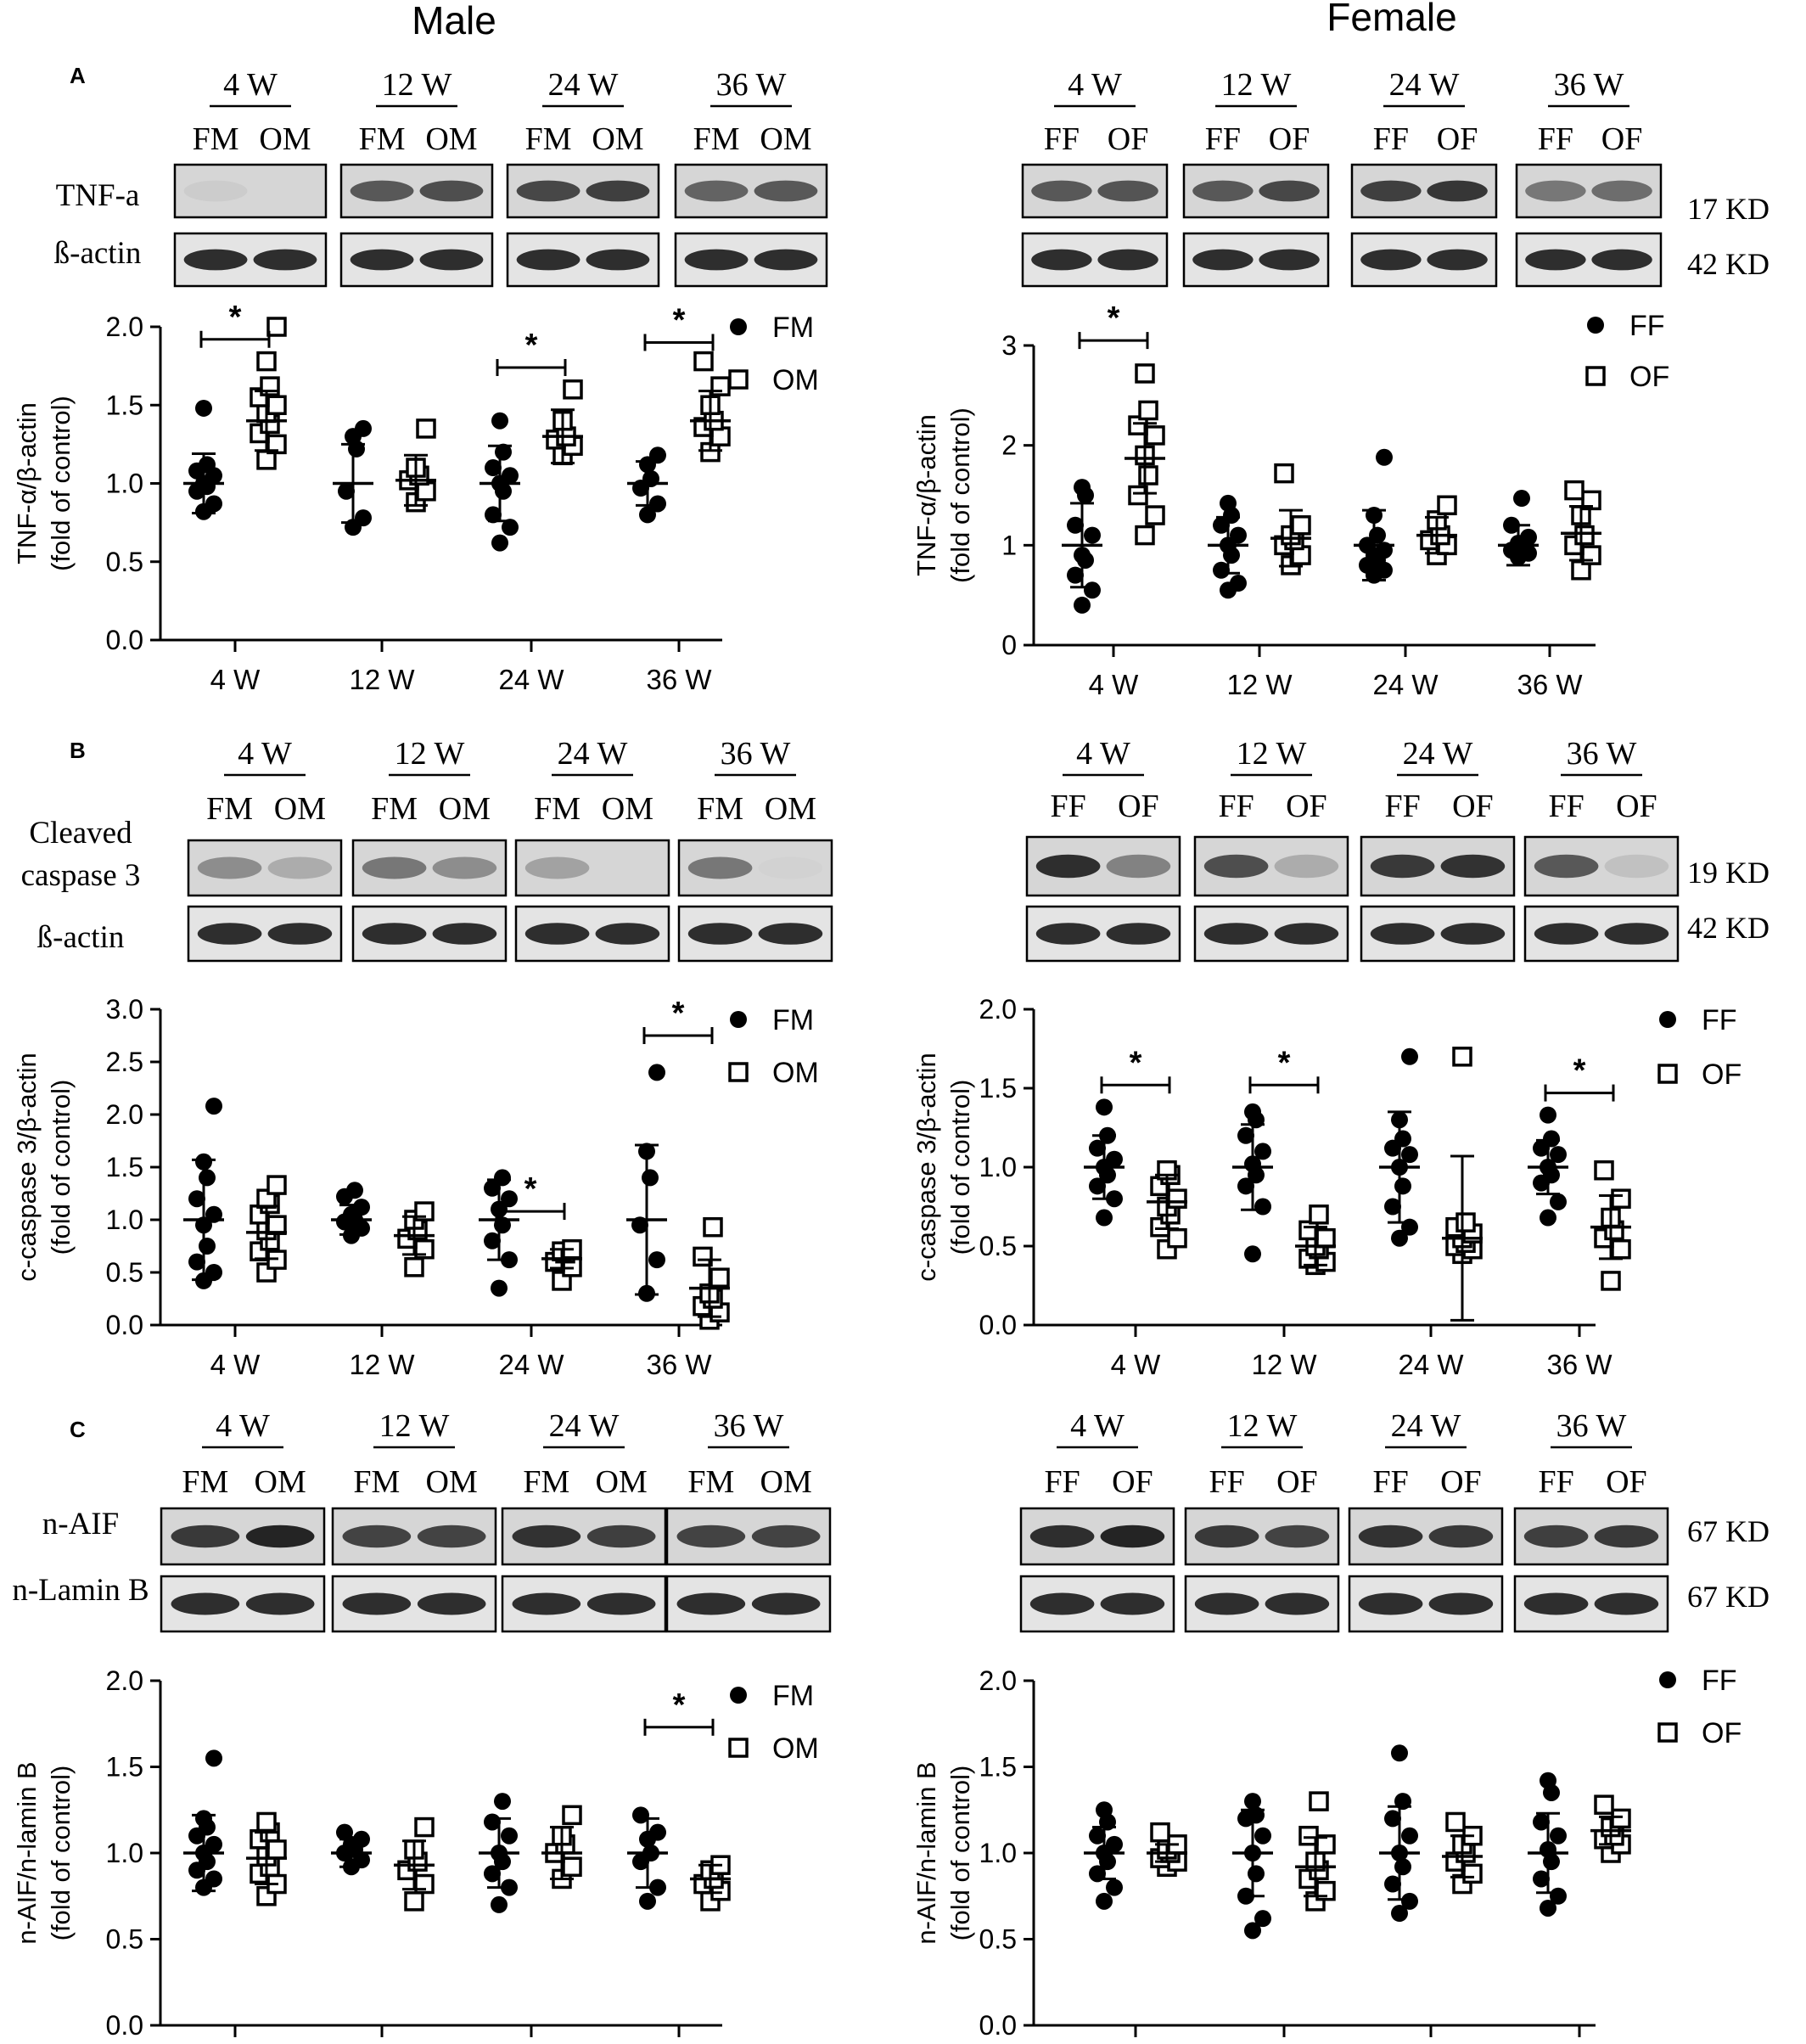  I want to click on y-tick-label: 1, so click(1009, 545).